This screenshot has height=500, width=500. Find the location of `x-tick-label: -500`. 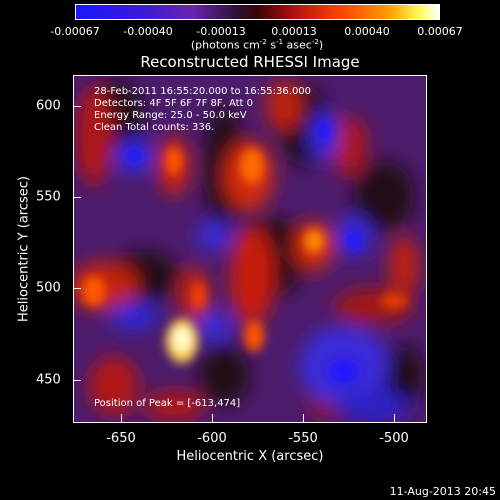

x-tick-label: -500 is located at coordinates (394, 438).